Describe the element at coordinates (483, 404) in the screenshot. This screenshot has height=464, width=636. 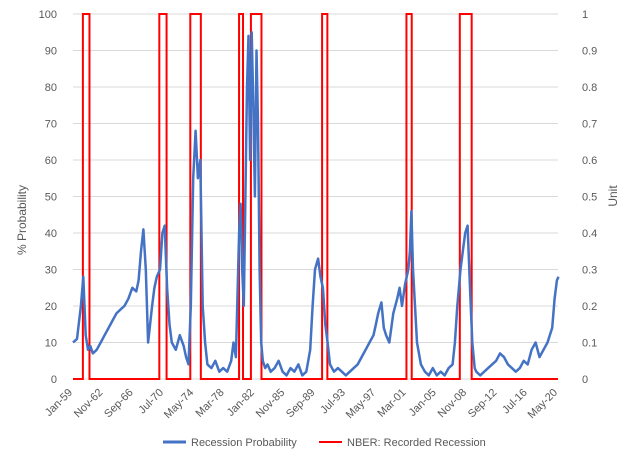
I see `x-tick-label: Sep-12` at that location.